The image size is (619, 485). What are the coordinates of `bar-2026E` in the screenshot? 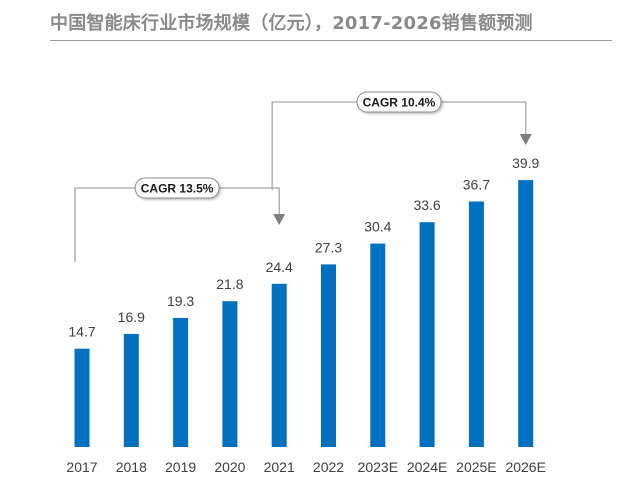 It's located at (526, 313).